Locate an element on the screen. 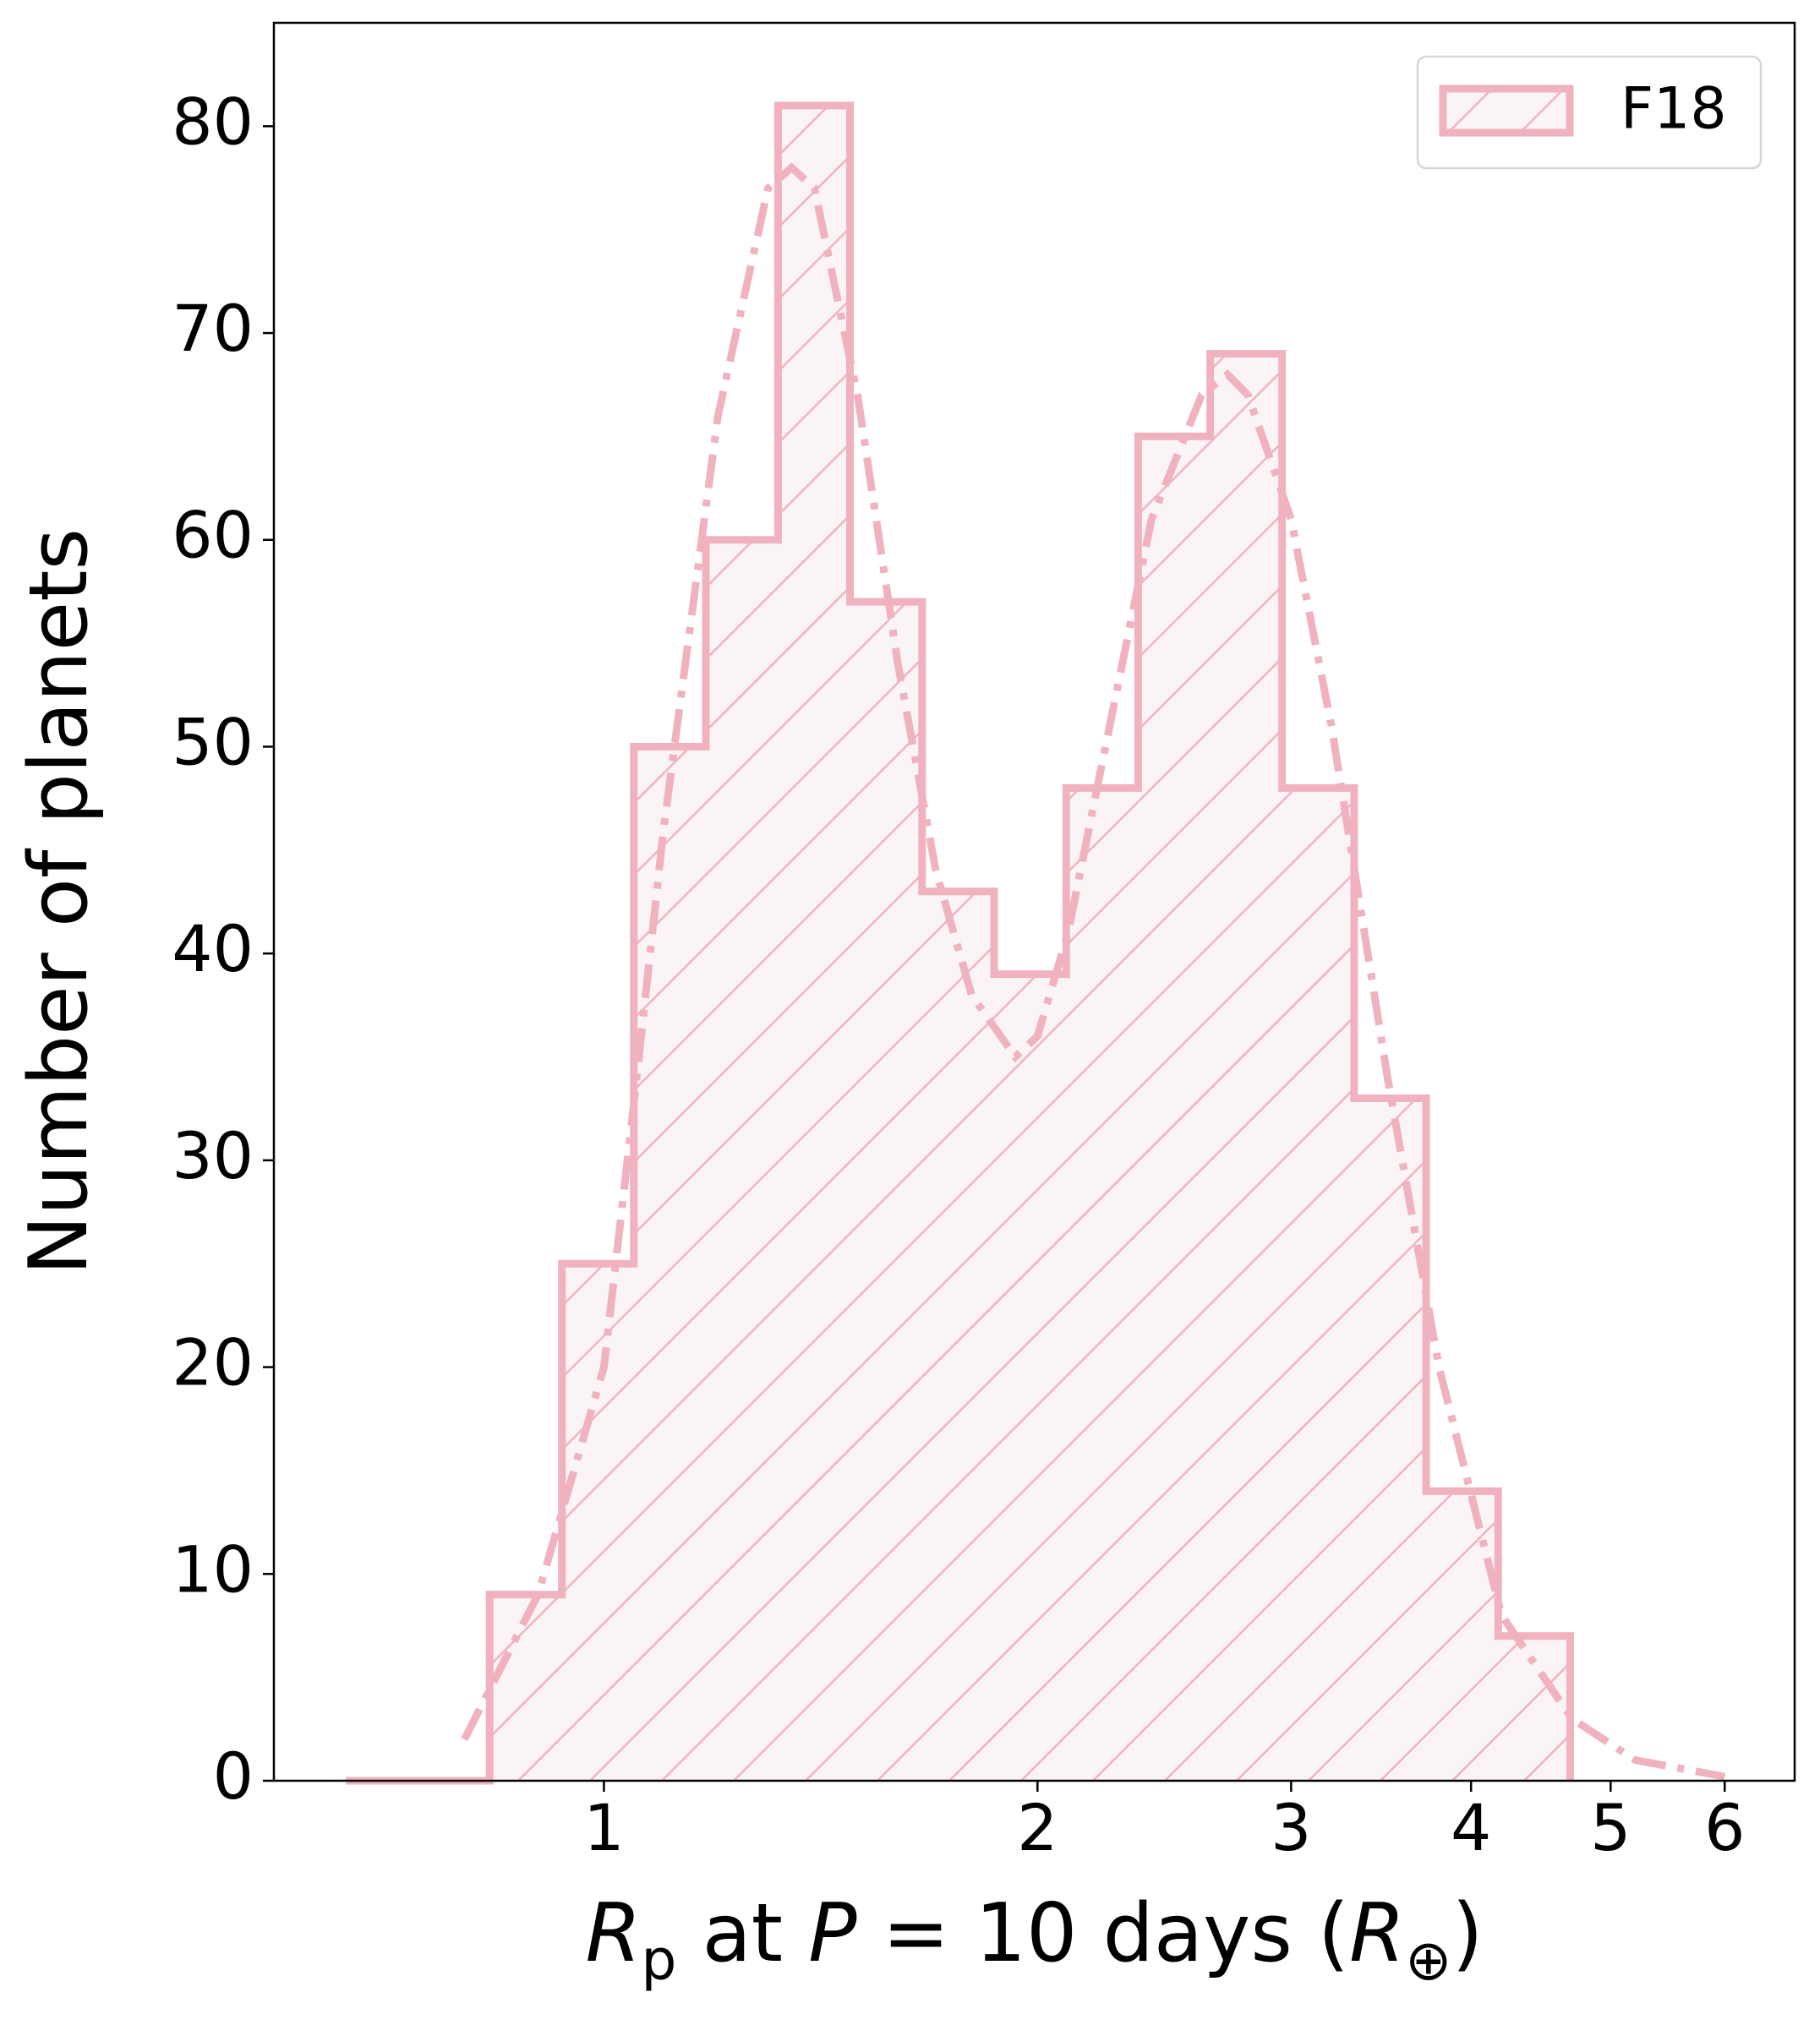 The width and height of the screenshot is (1820, 2025). x-axis-label-part: ⊕ is located at coordinates (1428, 1961).